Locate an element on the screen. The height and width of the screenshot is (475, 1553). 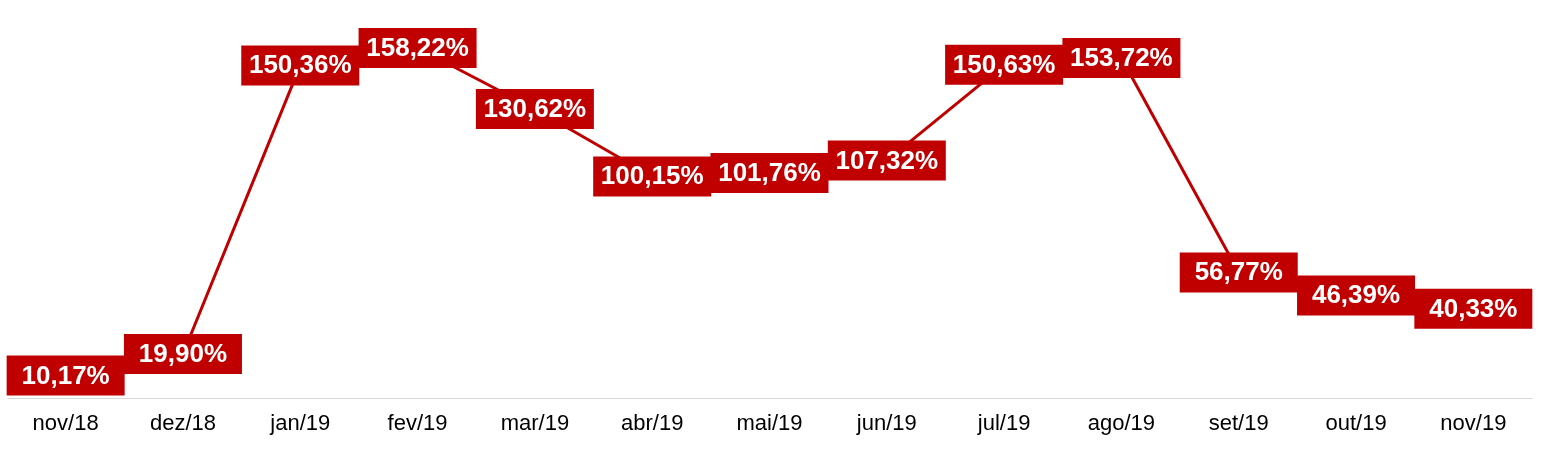
x-tick-label: set/19 is located at coordinates (1238, 422).